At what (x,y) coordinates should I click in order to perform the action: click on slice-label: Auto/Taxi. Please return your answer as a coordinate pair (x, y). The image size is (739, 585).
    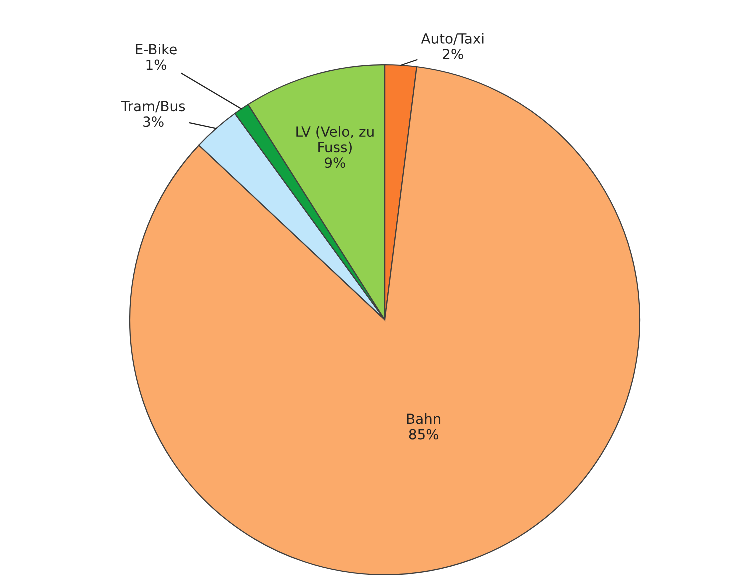
    Looking at the image, I should click on (452, 39).